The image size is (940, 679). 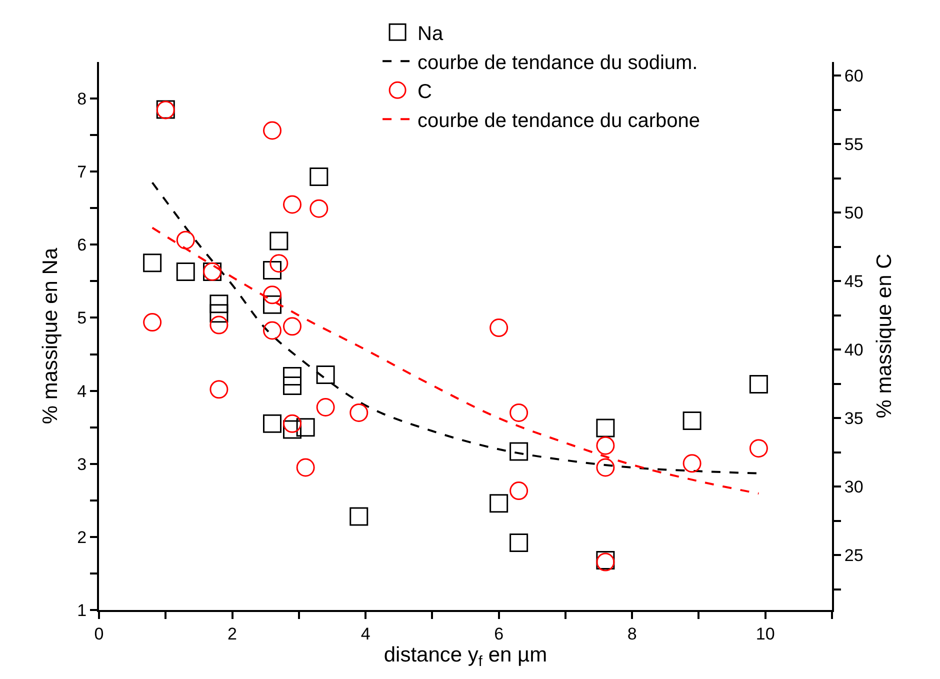 I want to click on x-tick-label: 0, so click(x=99, y=634).